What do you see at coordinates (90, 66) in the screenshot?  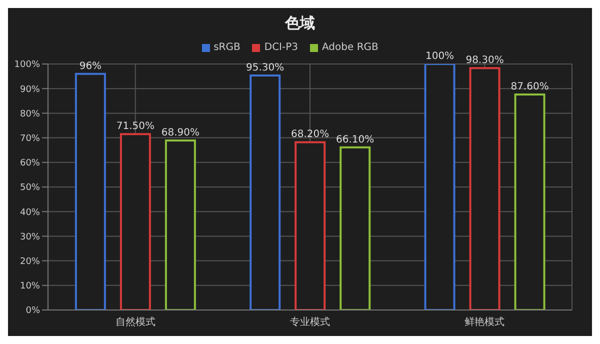 I see `data-label: 96%` at bounding box center [90, 66].